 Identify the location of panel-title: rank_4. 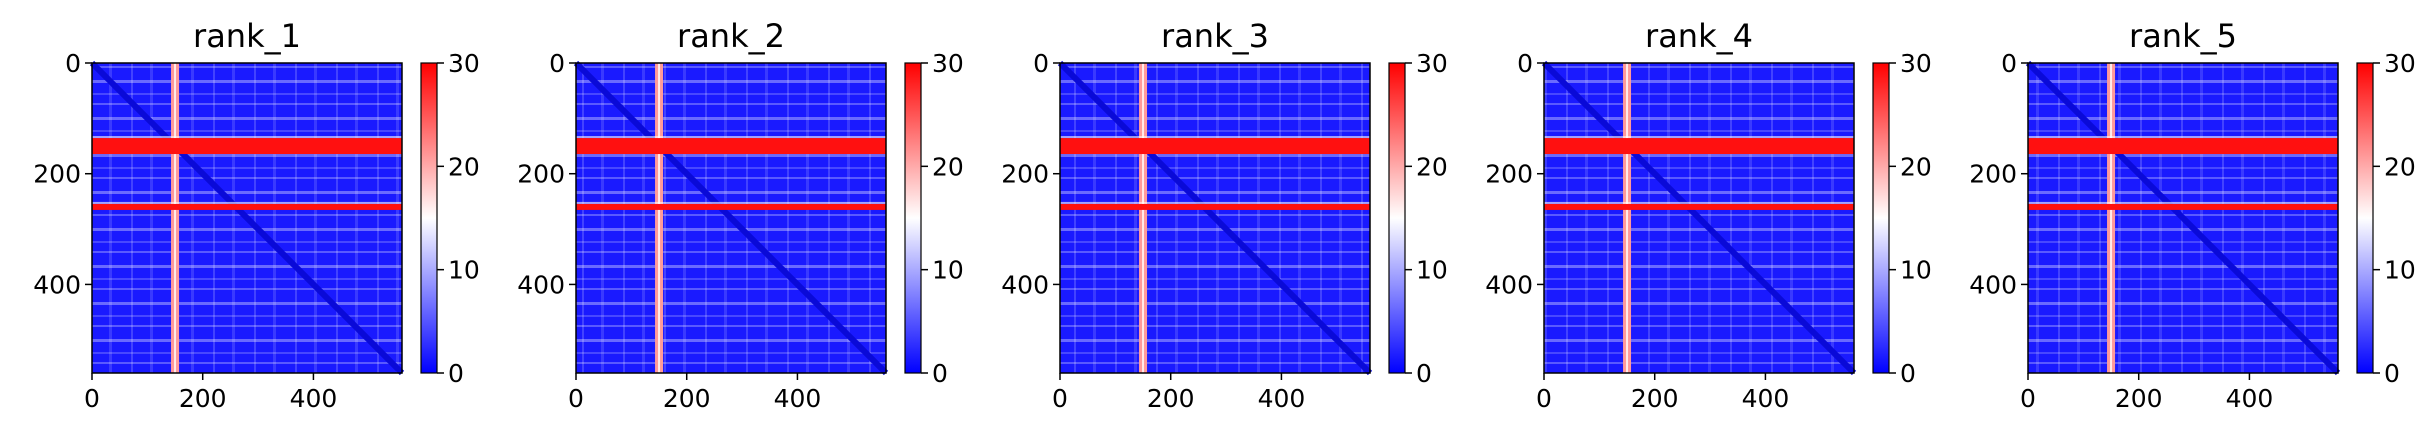
(1699, 36).